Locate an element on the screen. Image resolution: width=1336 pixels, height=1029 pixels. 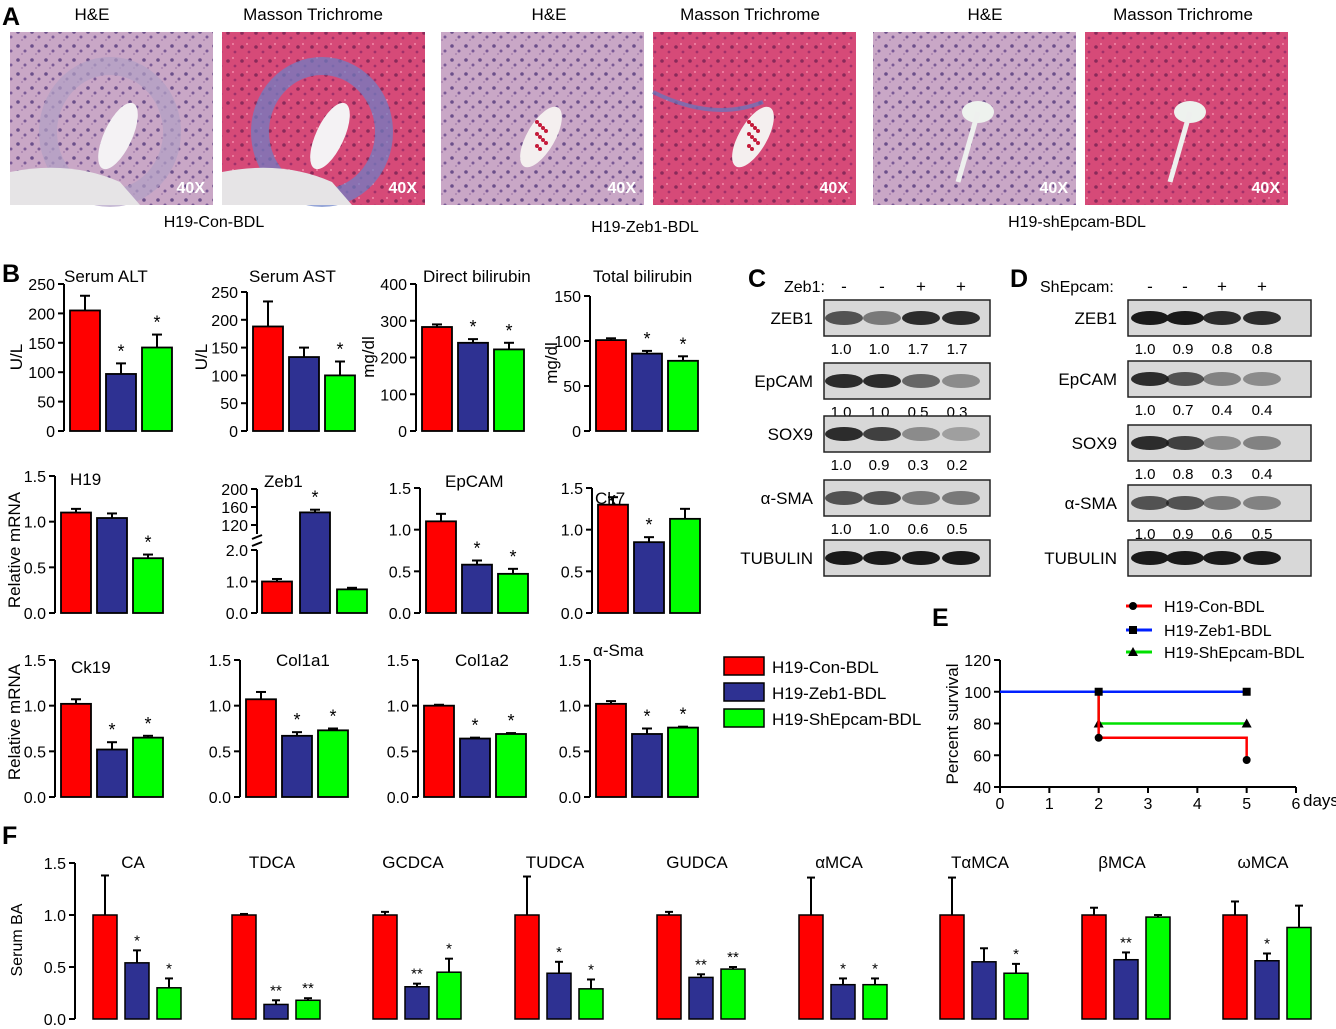
x-tick-label: 0 is located at coordinates (1000, 804).